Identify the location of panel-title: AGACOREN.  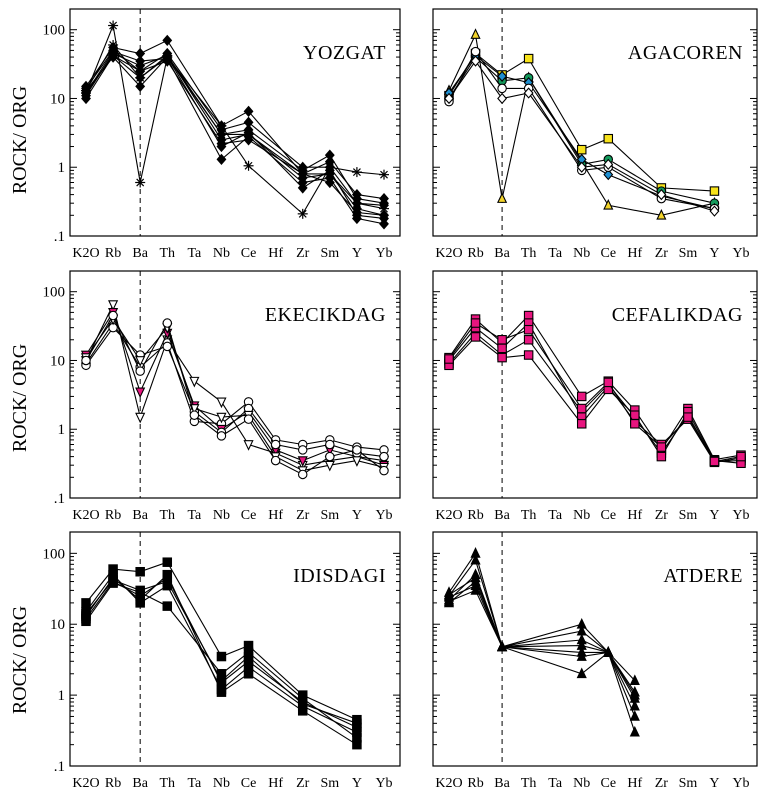
(685, 53).